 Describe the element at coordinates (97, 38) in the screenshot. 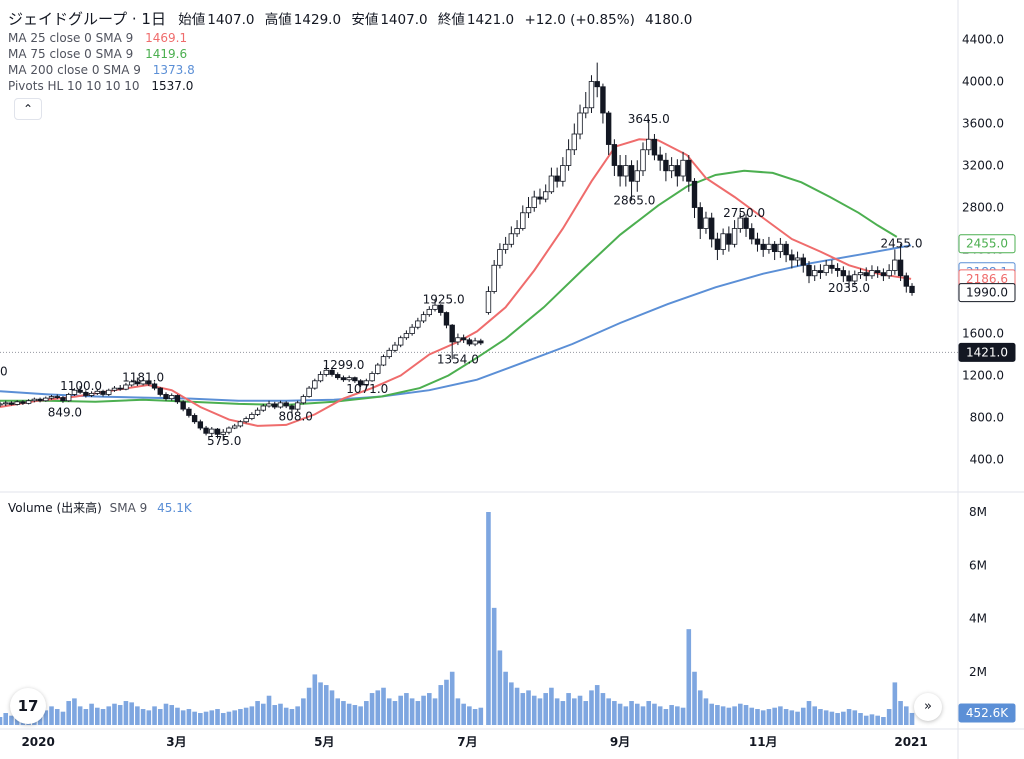

I see `indicator-ma25: MA 25 close 0 SMA 9 1469.1` at that location.